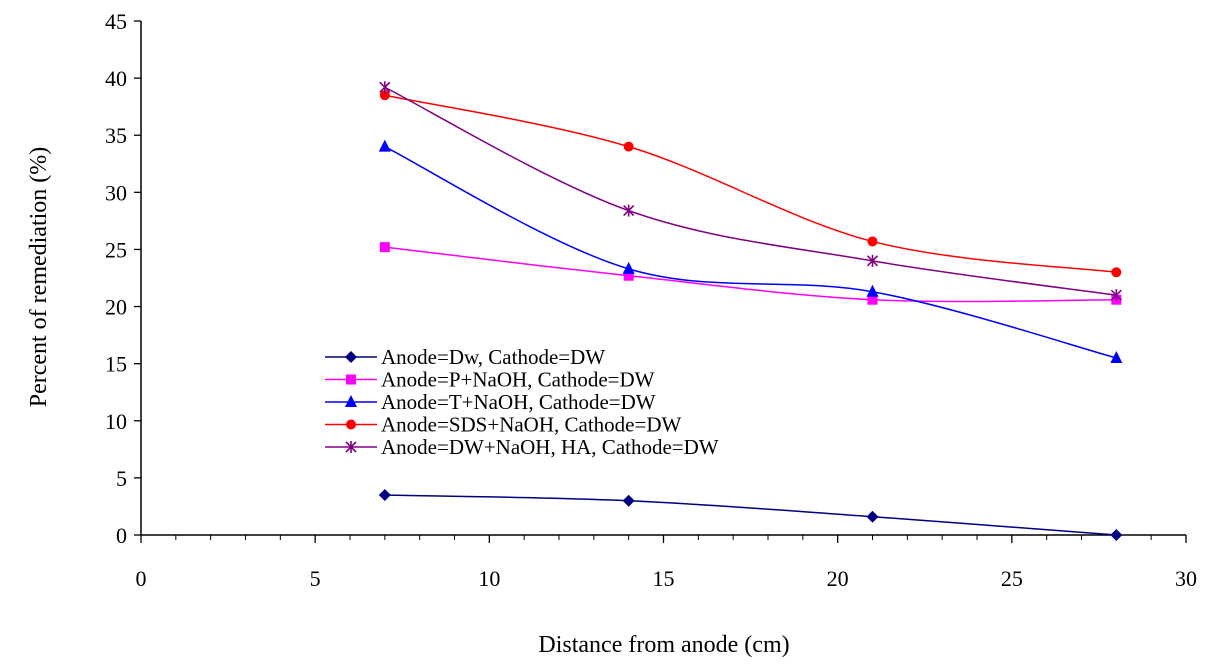 Image resolution: width=1206 pixels, height=670 pixels. Describe the element at coordinates (1186, 578) in the screenshot. I see `x-tick-label: 30` at that location.